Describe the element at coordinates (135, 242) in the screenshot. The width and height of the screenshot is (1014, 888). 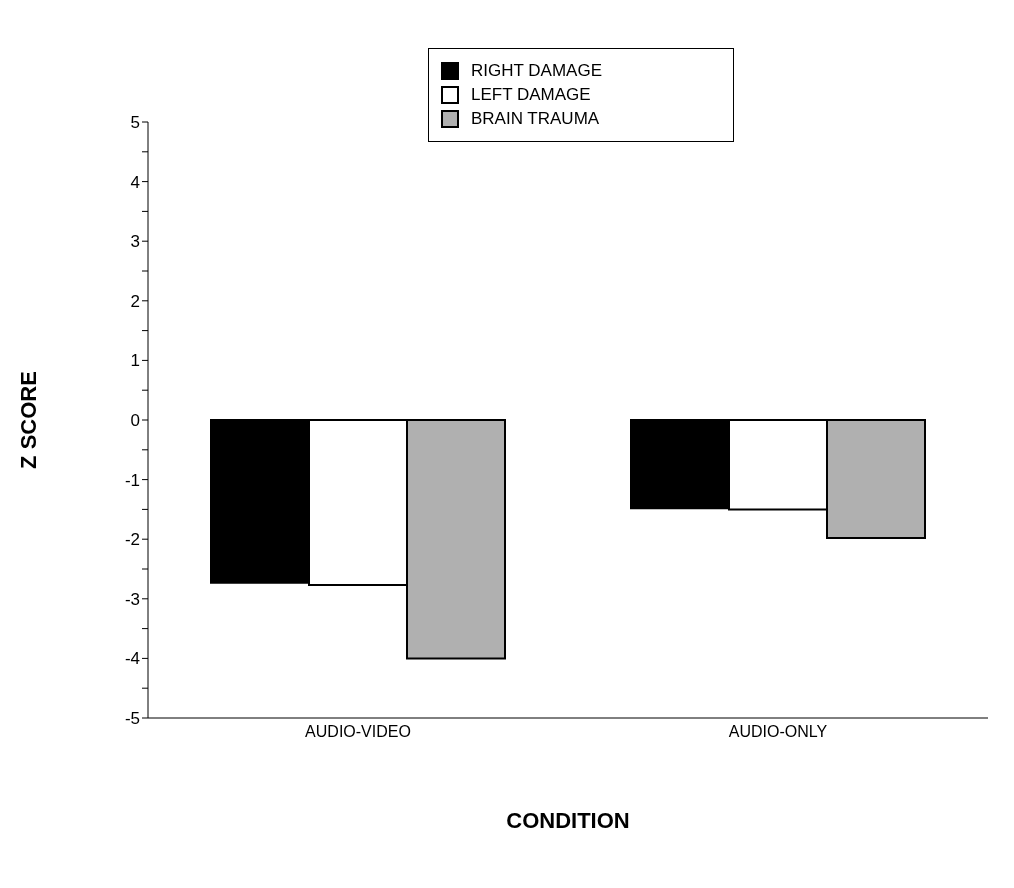
I see `y-tick-label: 3` at that location.